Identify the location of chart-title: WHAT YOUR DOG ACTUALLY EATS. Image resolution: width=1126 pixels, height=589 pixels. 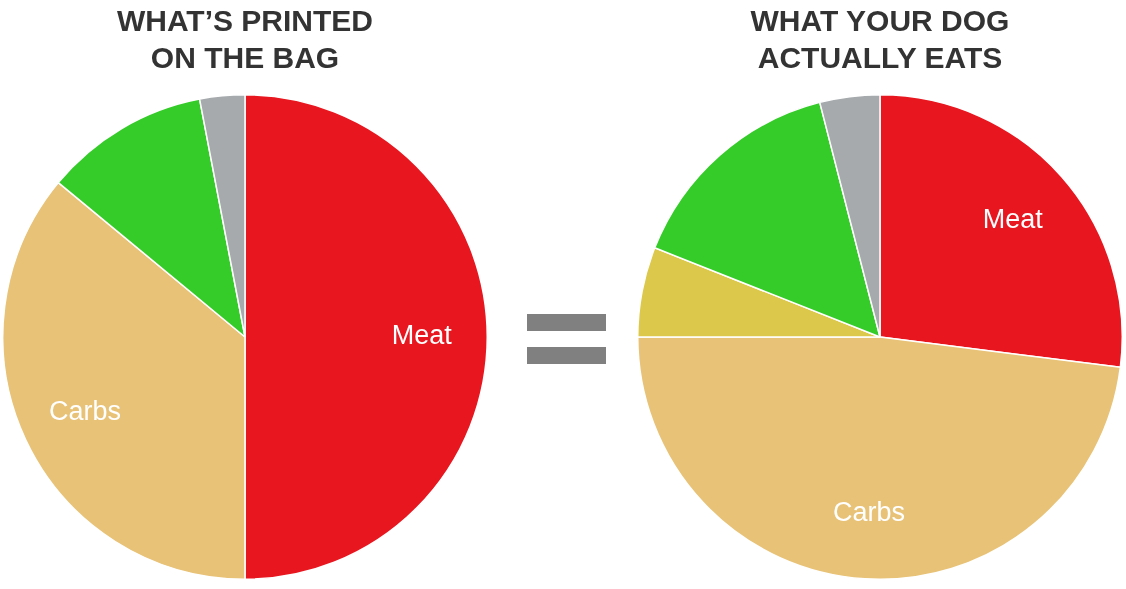
(880, 39).